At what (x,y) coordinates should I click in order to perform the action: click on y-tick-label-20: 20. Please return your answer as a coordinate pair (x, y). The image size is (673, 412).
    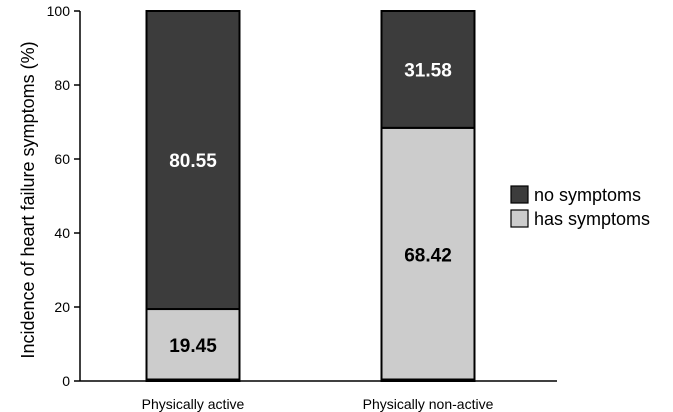
    Looking at the image, I should click on (62, 307).